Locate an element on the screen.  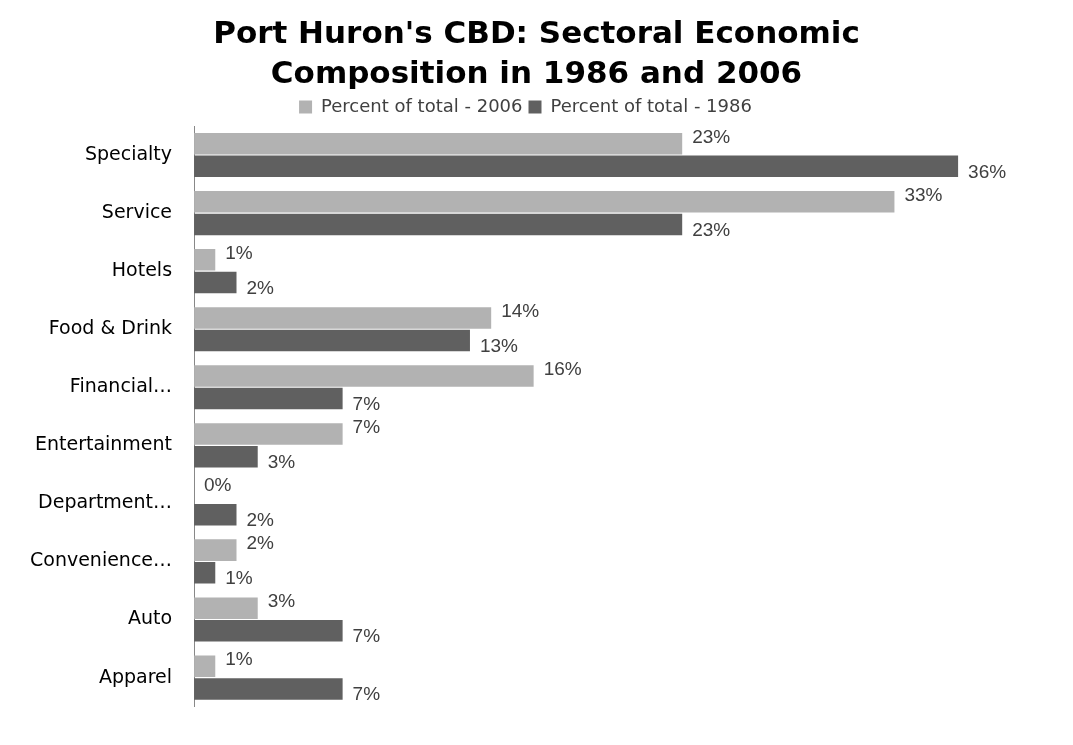
y-tick-label: Specialty is located at coordinates (128, 152).